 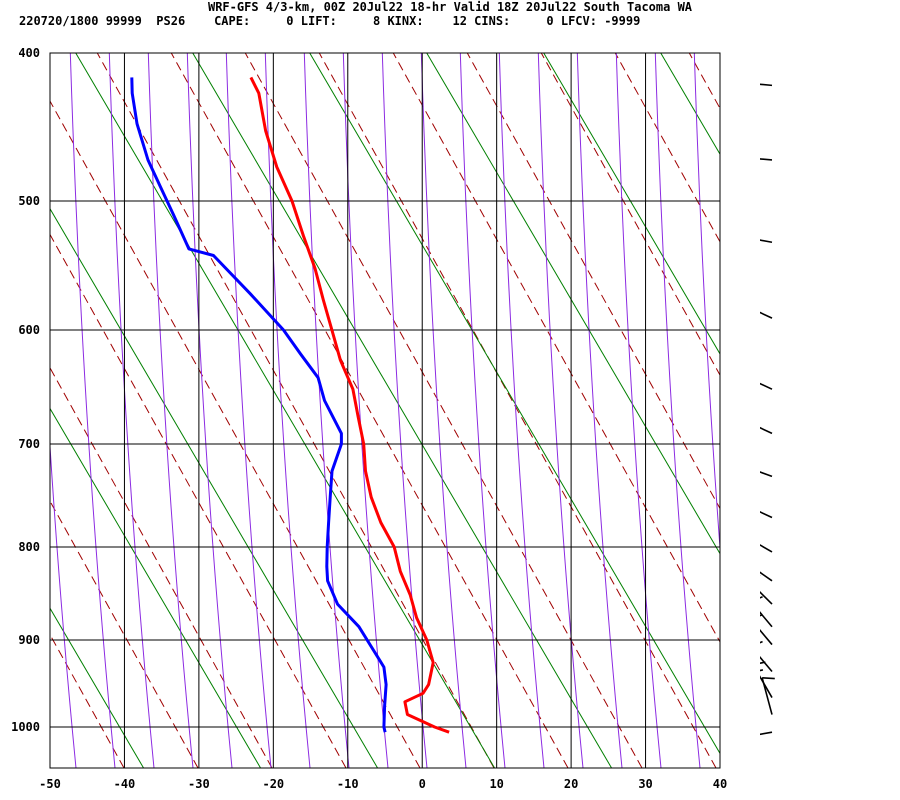 I want to click on y-tick-label: 800, so click(x=29, y=547).